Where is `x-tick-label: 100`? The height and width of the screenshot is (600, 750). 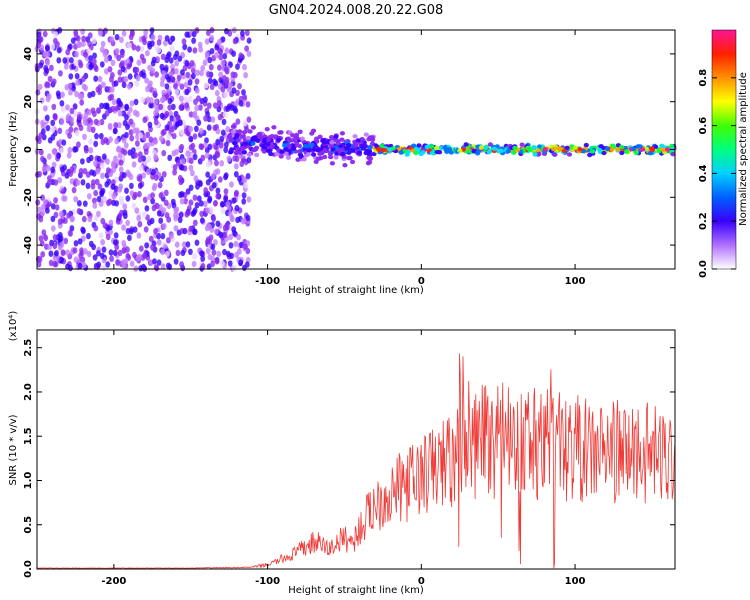 x-tick-label: 100 is located at coordinates (575, 281).